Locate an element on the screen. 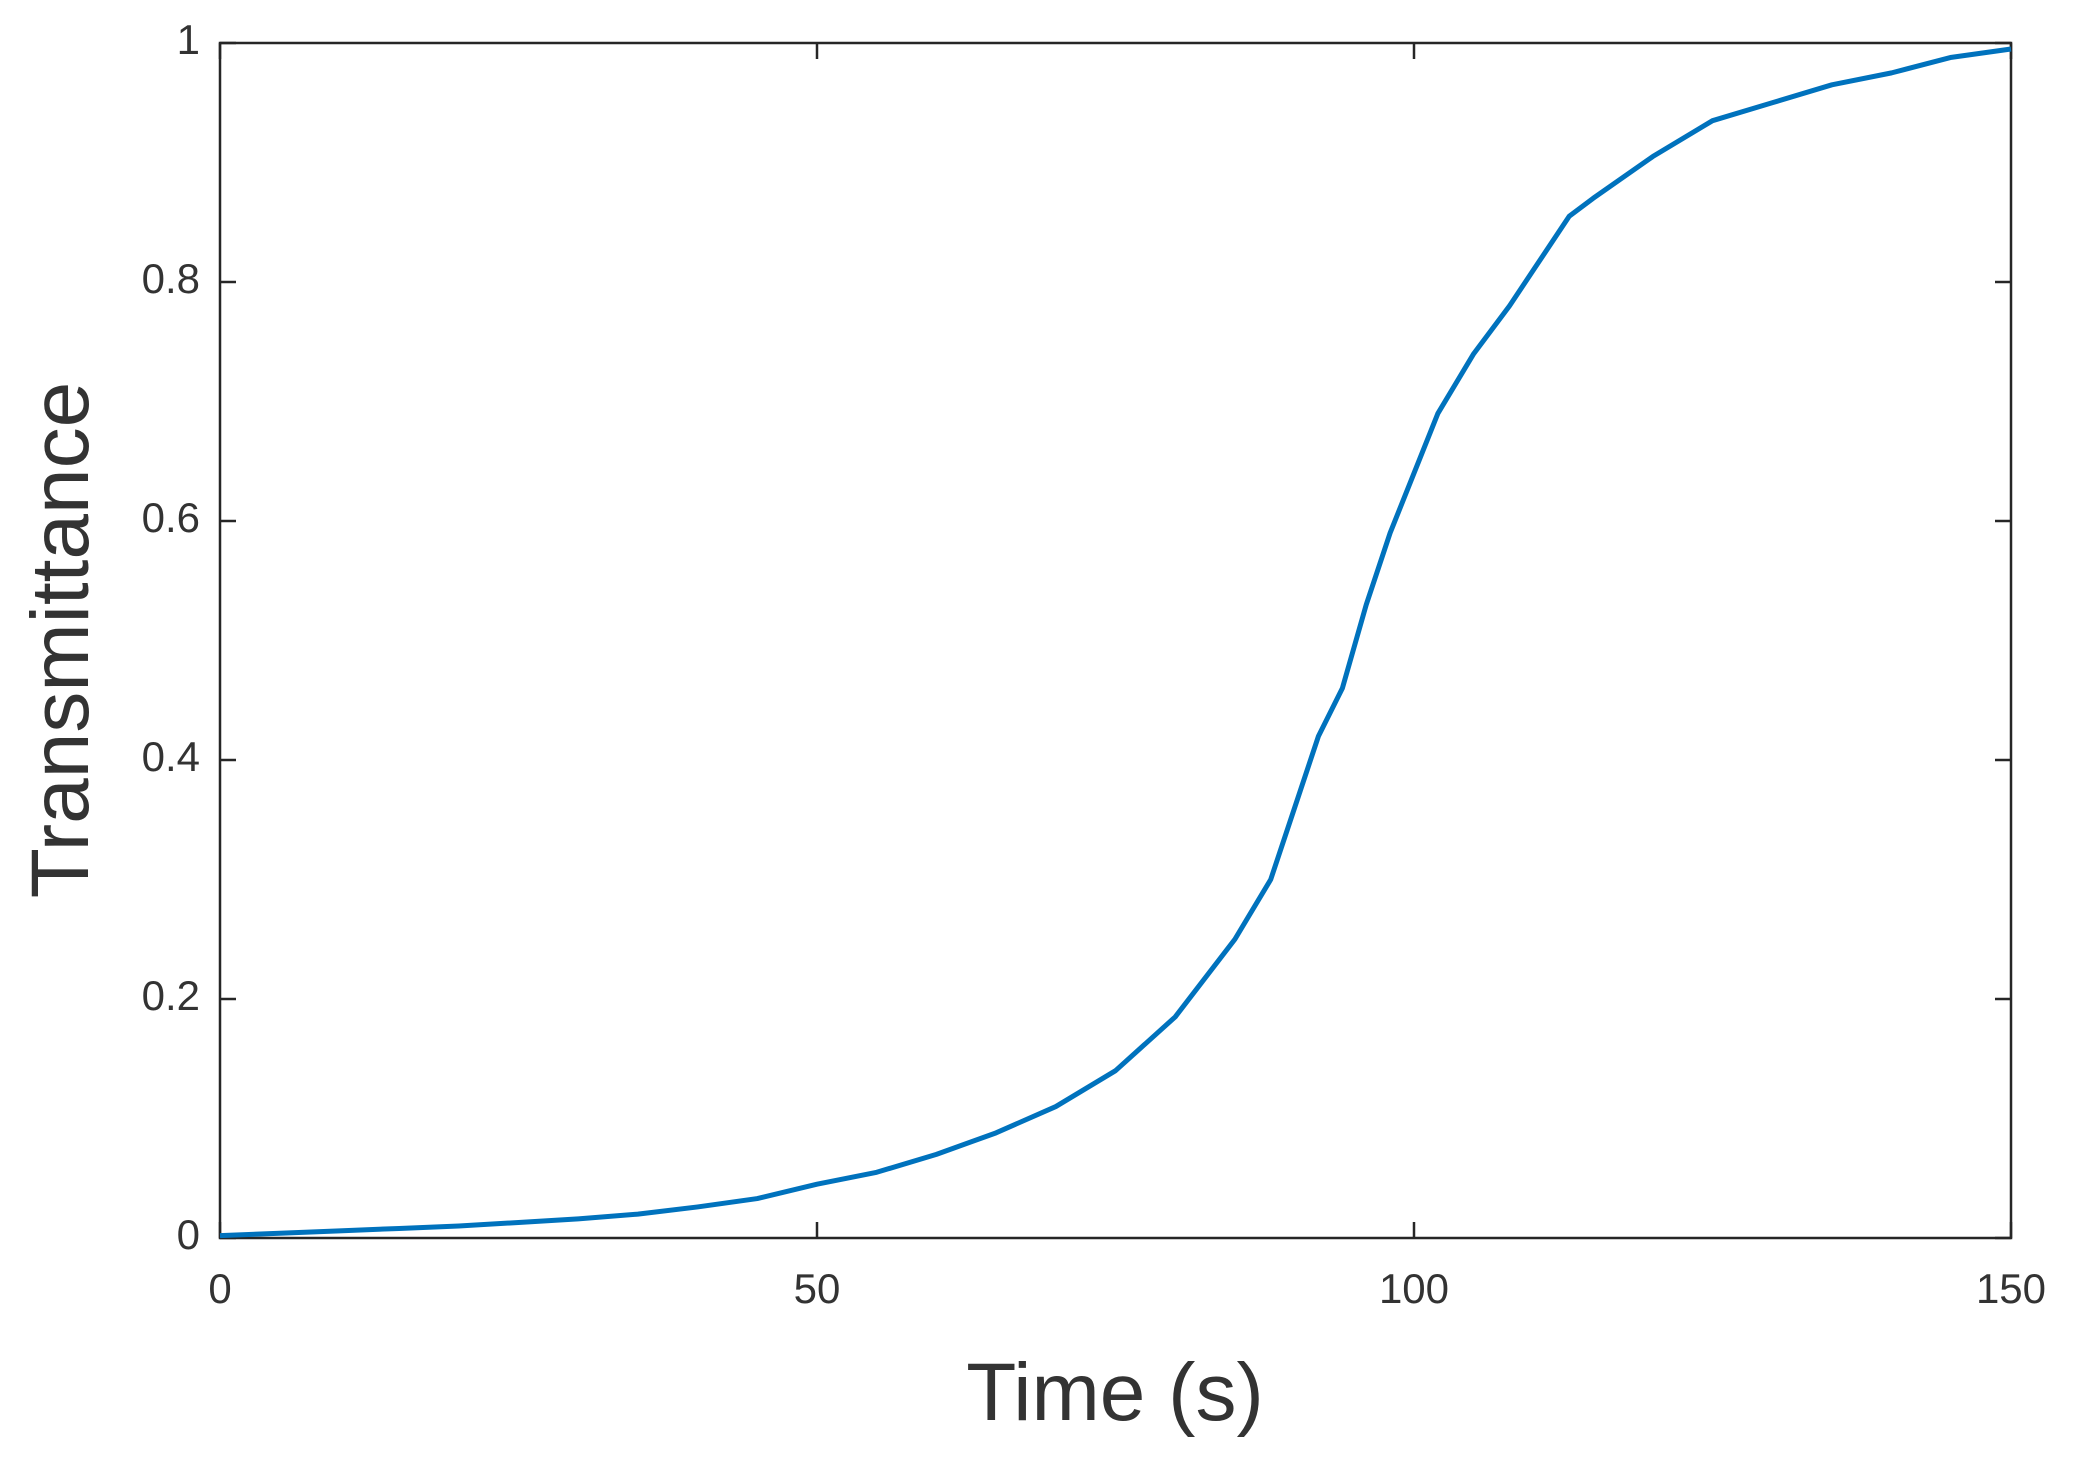  y-tick-label: 0.8 is located at coordinates (171, 278).